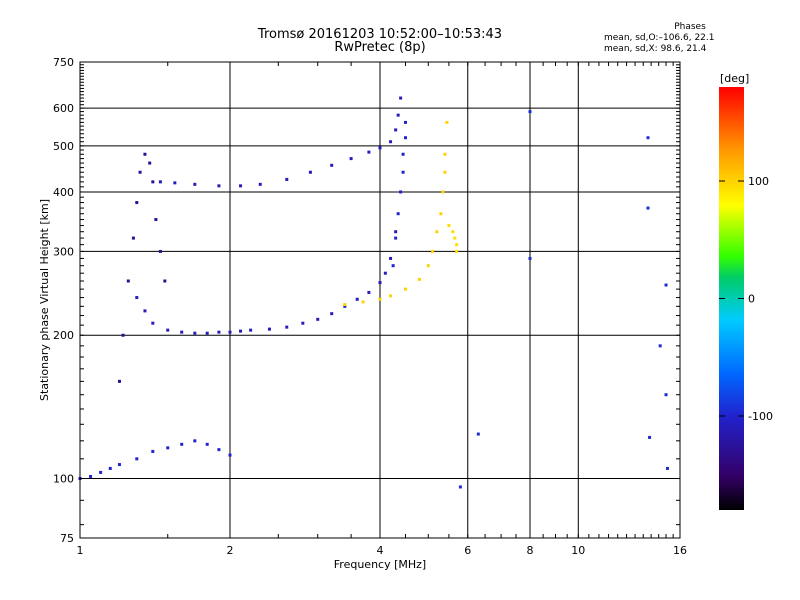 The height and width of the screenshot is (600, 800). Describe the element at coordinates (63, 62) in the screenshot. I see `y-tick-label: 750` at that location.